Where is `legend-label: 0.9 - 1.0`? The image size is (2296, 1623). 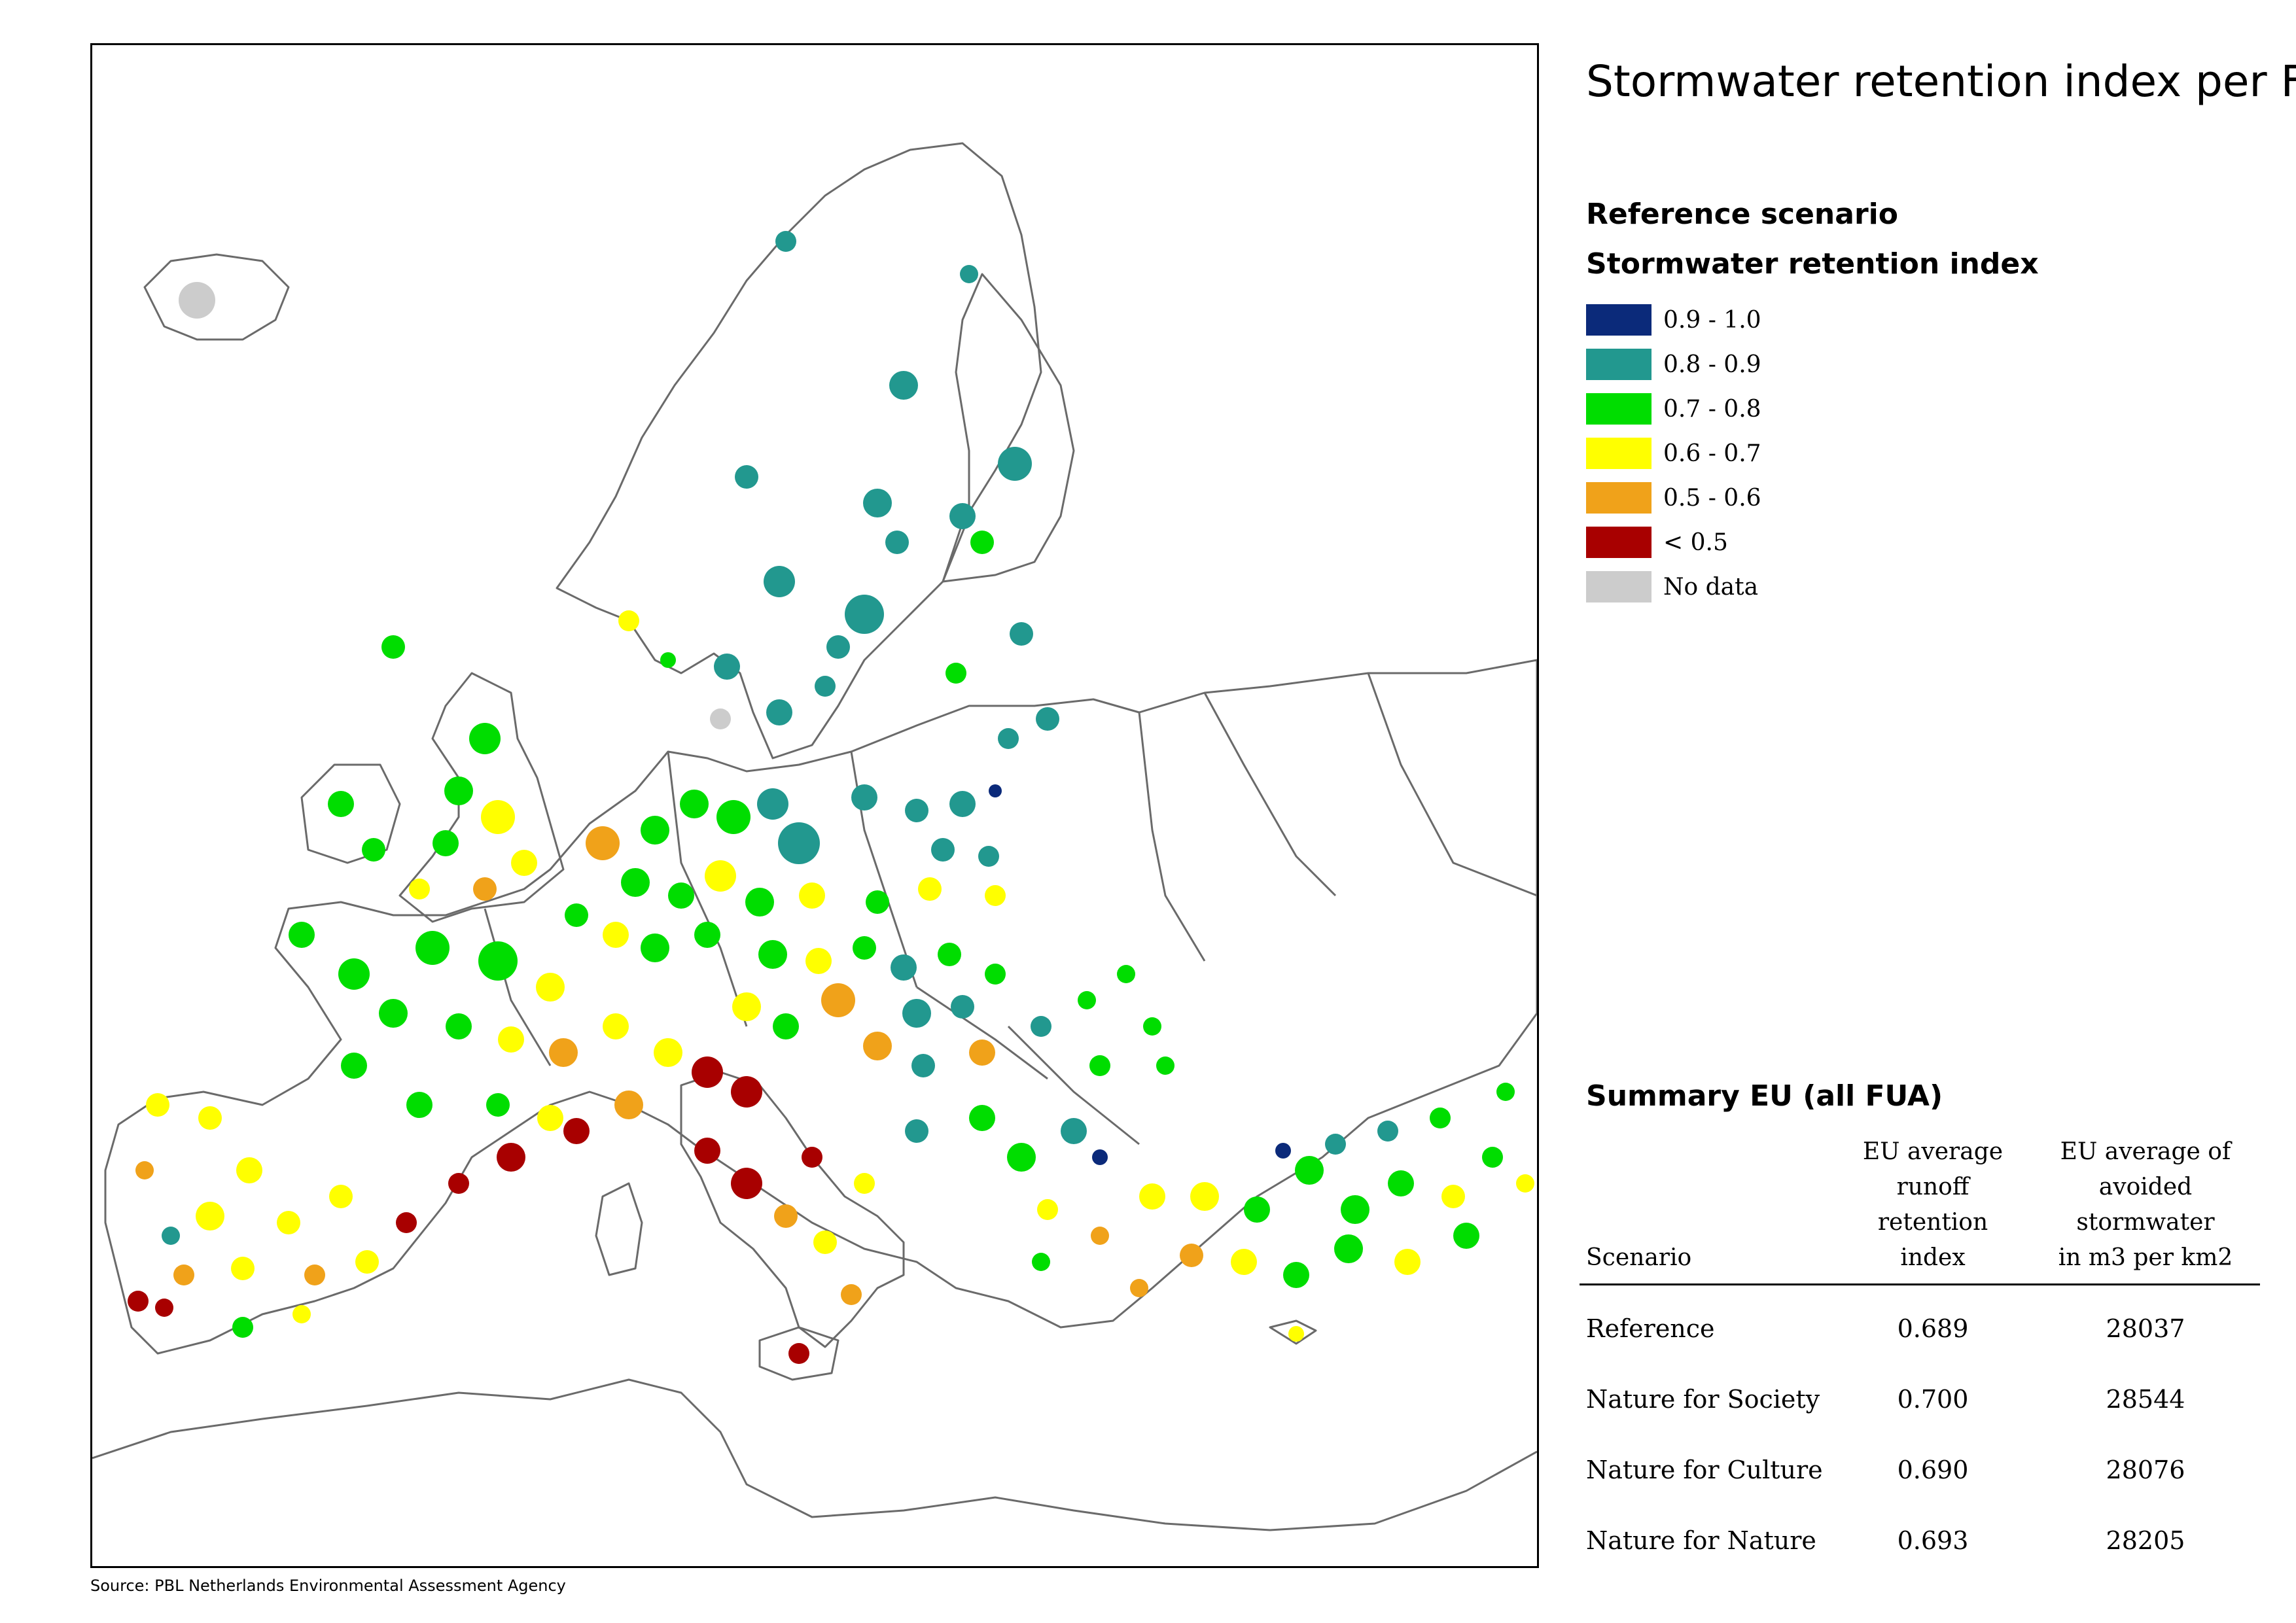
legend-label: 0.9 - 1.0 is located at coordinates (1712, 320).